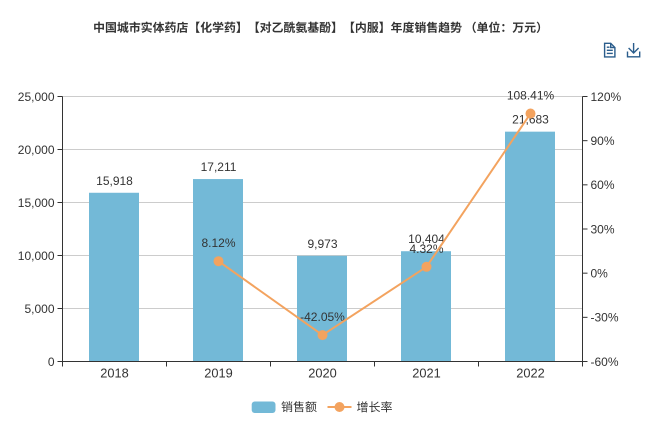 The width and height of the screenshot is (648, 426). What do you see at coordinates (603, 141) in the screenshot?
I see `svg-text: 90%` at bounding box center [603, 141].